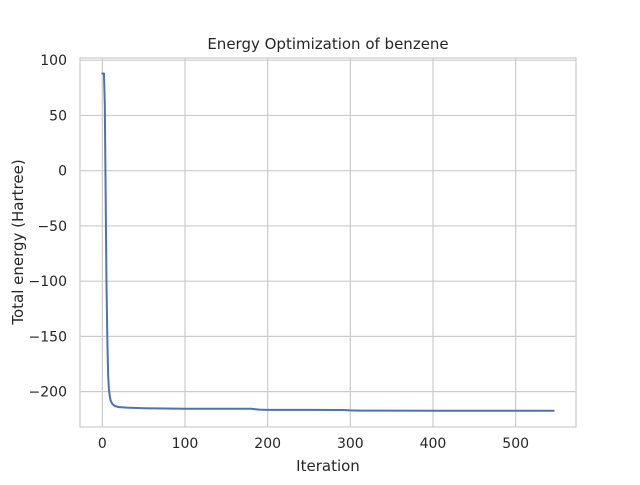 Image resolution: width=640 pixels, height=485 pixels. I want to click on y-tick-labels: 100 50 0 −50 −100 −150 −200, so click(48, 226).